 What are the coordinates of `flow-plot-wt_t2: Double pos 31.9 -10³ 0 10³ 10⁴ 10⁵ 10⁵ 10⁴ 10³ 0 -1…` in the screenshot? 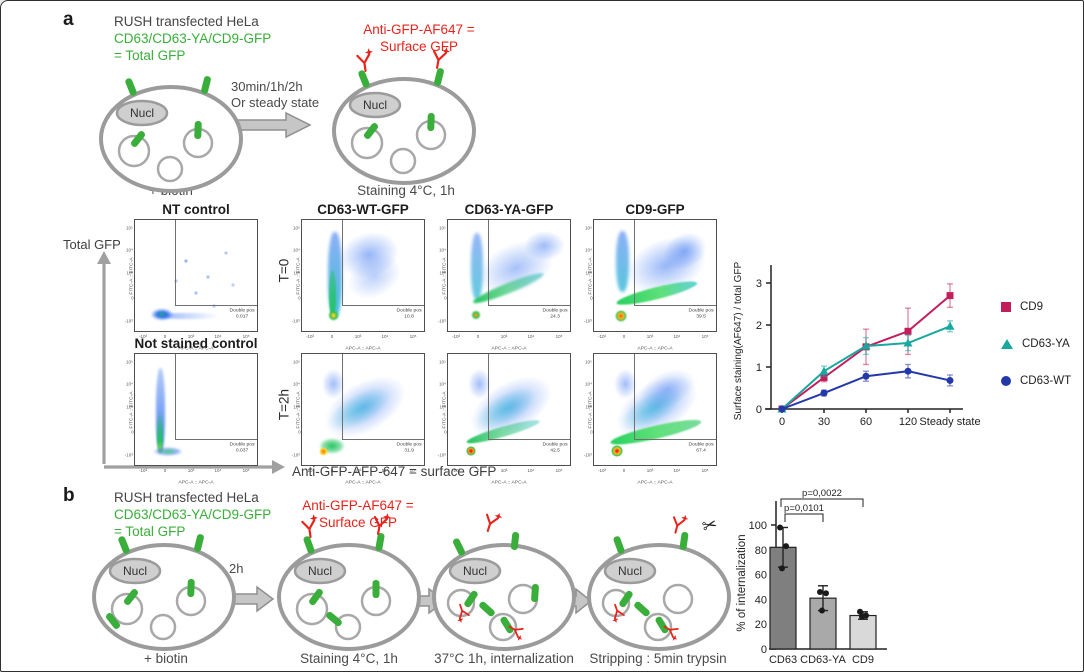 It's located at (358, 419).